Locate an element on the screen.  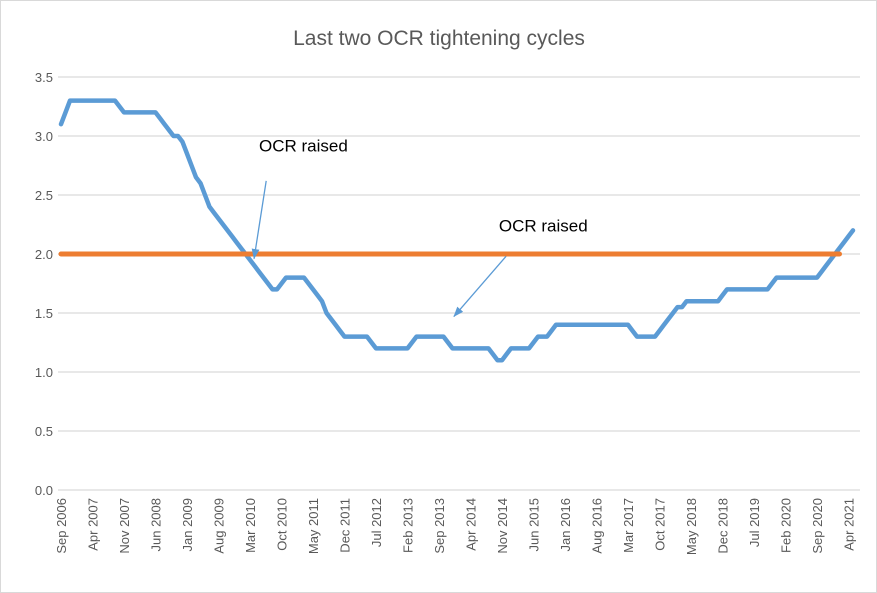
x-axis-tick-label: Mar 2010 is located at coordinates (250, 525).